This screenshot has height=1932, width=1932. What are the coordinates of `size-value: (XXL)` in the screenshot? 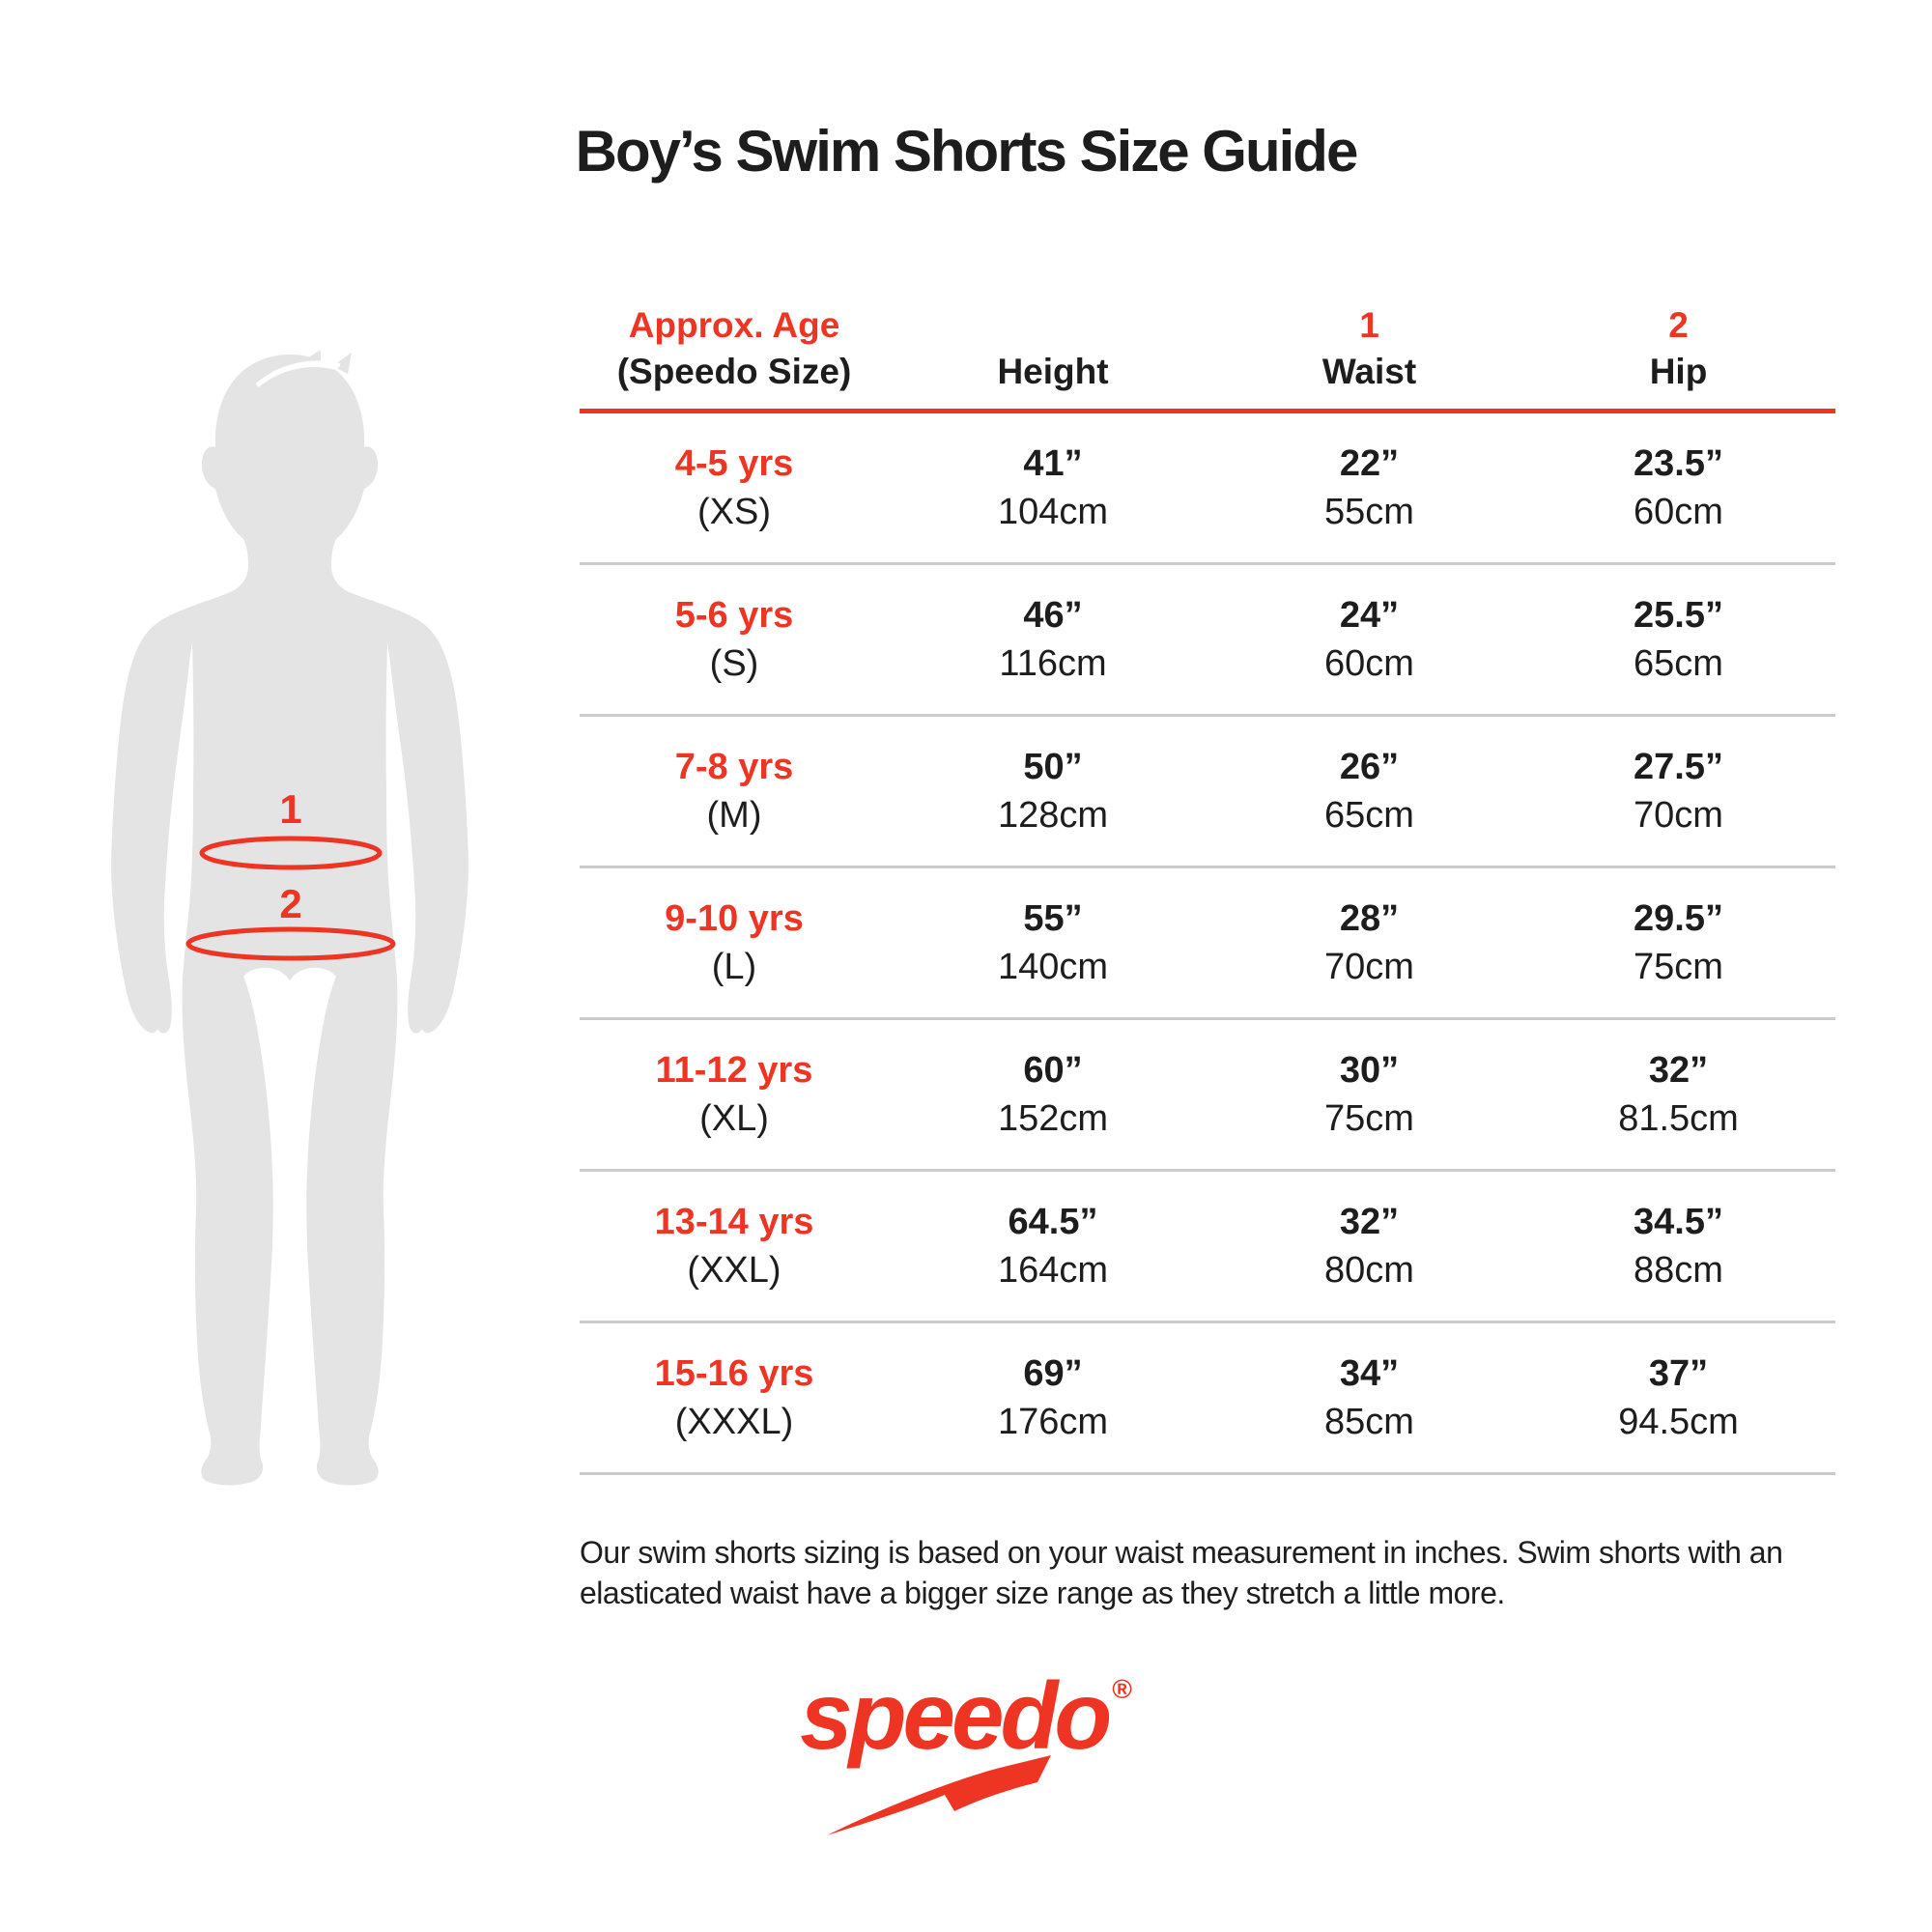 It's located at (734, 1270).